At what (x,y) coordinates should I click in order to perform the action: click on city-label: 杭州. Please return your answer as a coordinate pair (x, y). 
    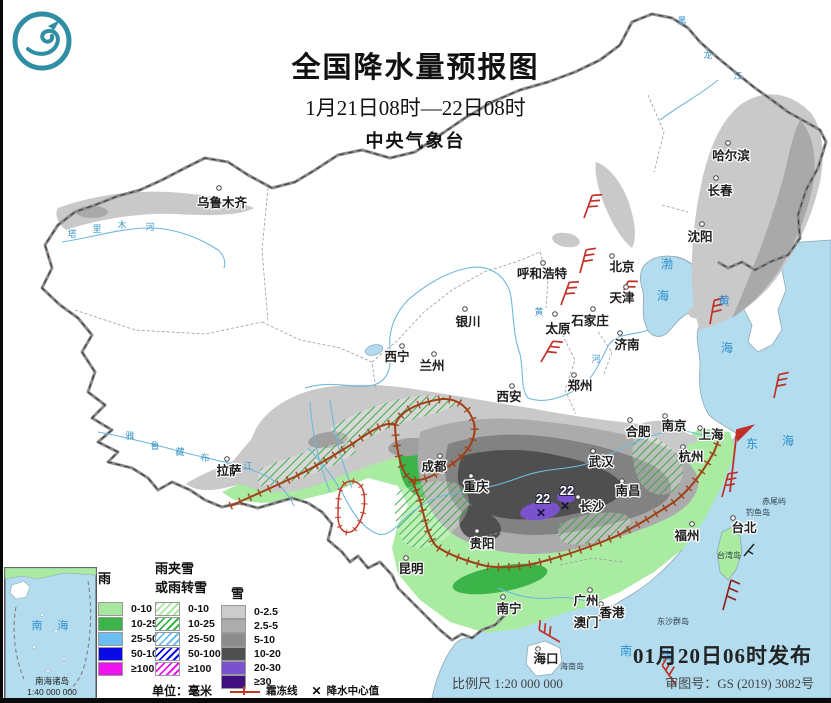
    Looking at the image, I should click on (690, 456).